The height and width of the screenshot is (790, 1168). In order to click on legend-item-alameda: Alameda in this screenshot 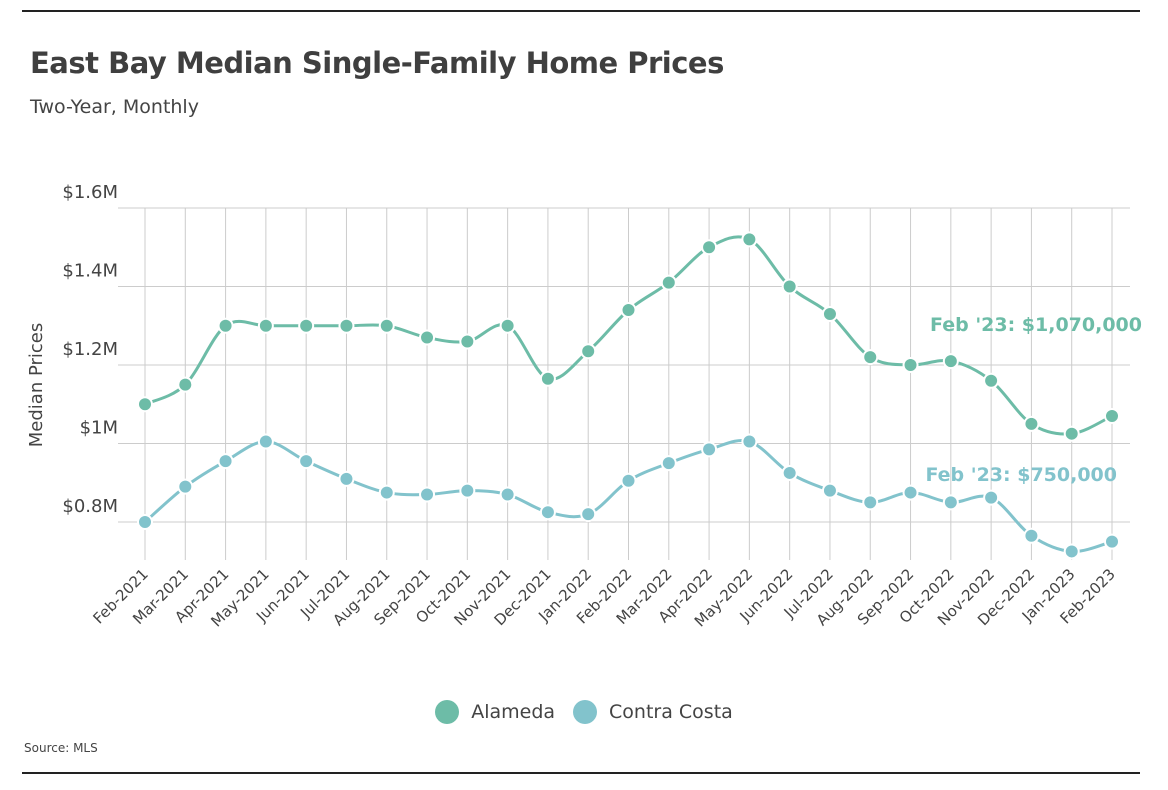, I will do `click(495, 712)`.